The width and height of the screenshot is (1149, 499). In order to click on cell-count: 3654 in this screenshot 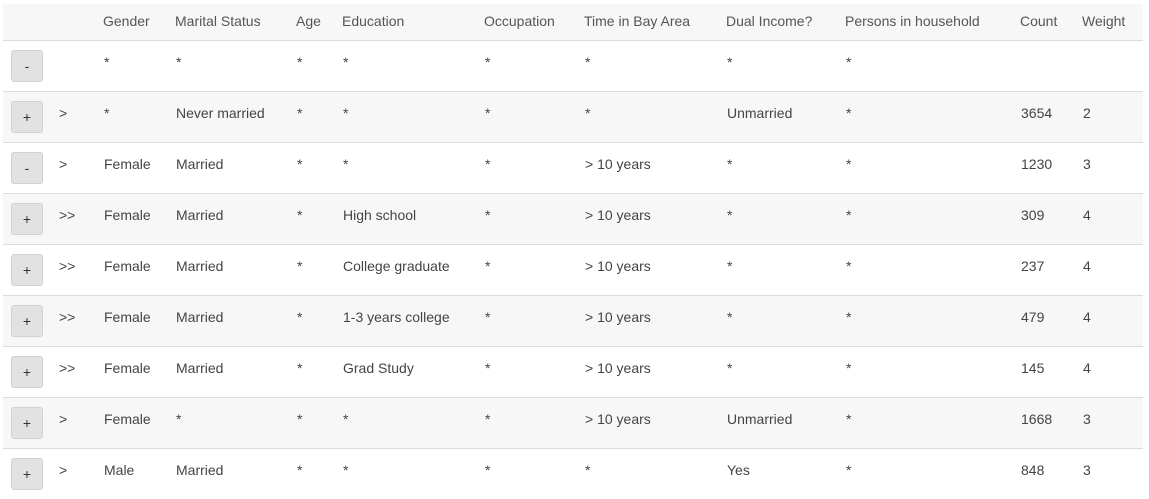, I will do `click(1051, 116)`.